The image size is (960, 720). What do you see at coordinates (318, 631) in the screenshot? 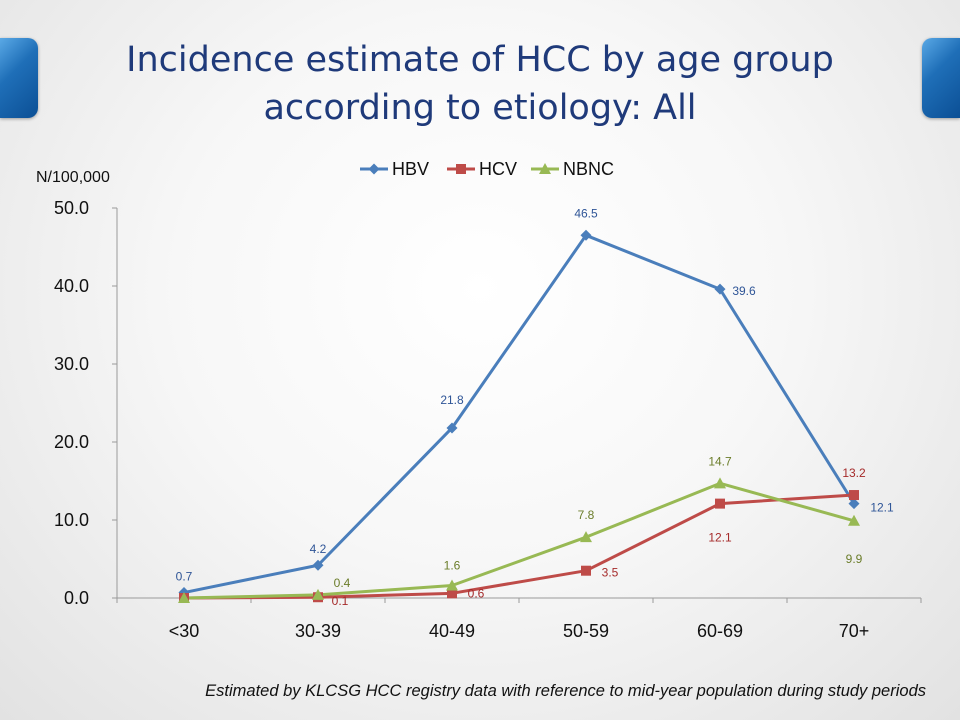
I see `x-tick-label: 30-39` at bounding box center [318, 631].